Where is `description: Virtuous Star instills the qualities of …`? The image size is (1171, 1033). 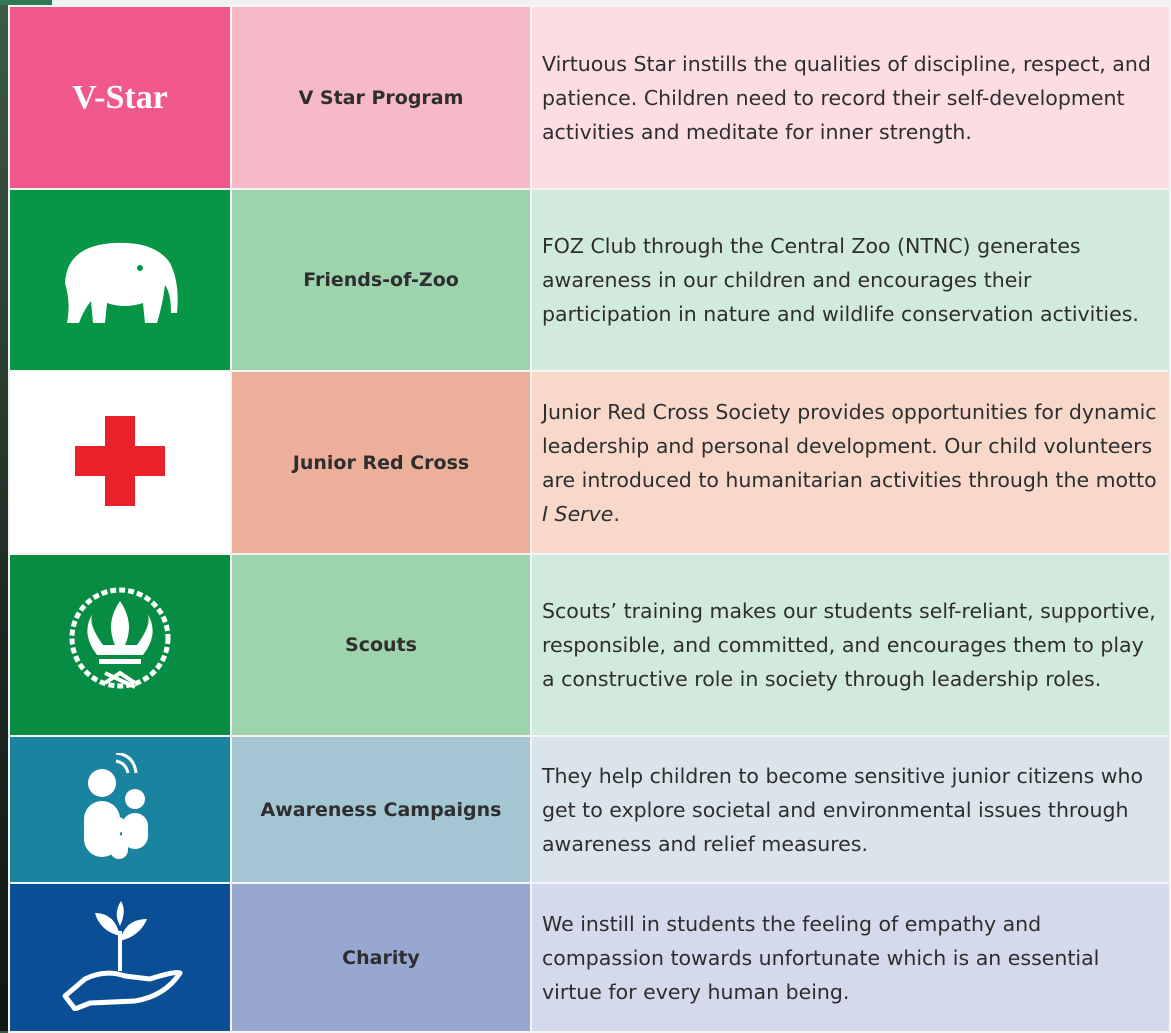
description: Virtuous Star instills the qualities of … is located at coordinates (850, 97).